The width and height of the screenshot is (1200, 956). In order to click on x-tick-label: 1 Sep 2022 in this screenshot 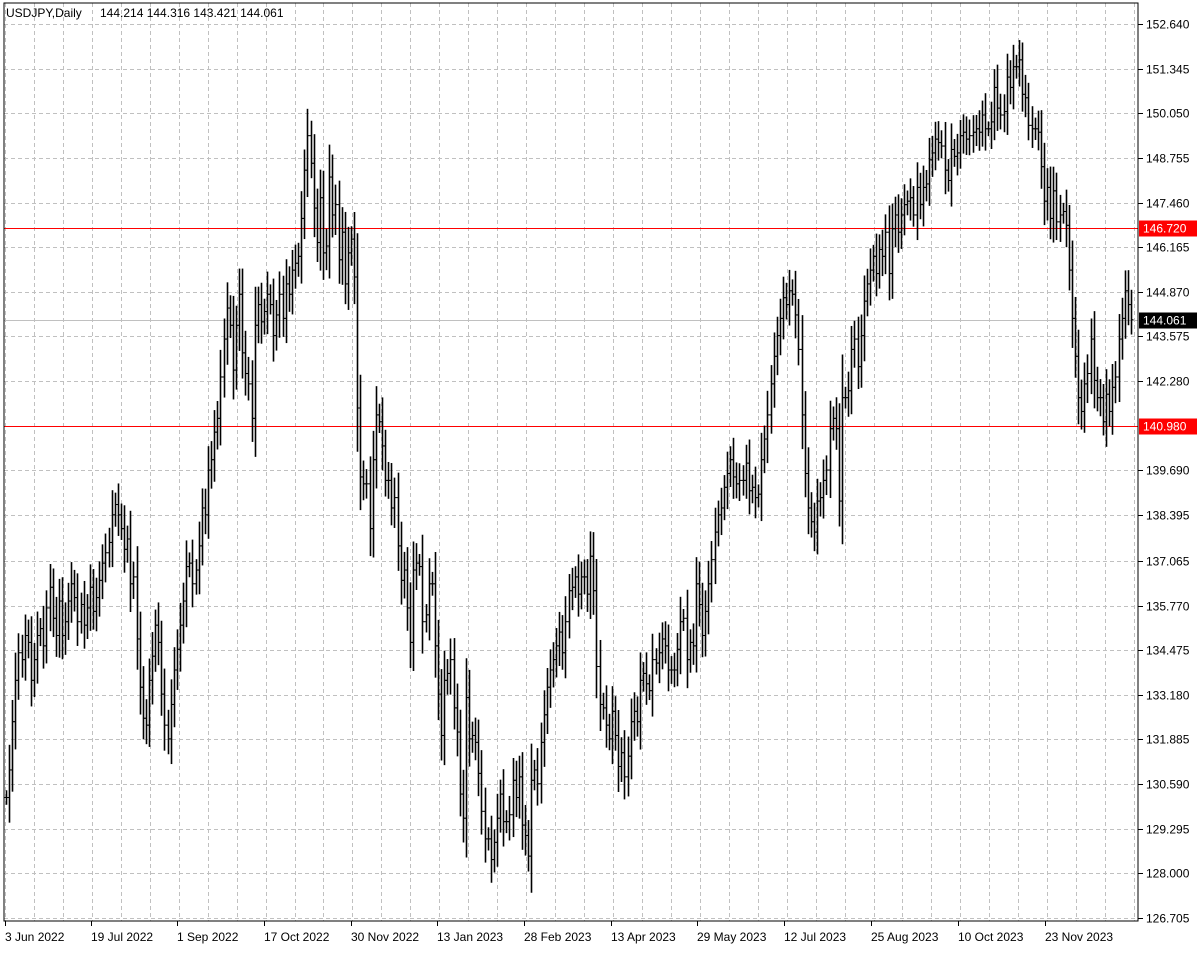, I will do `click(208, 937)`.